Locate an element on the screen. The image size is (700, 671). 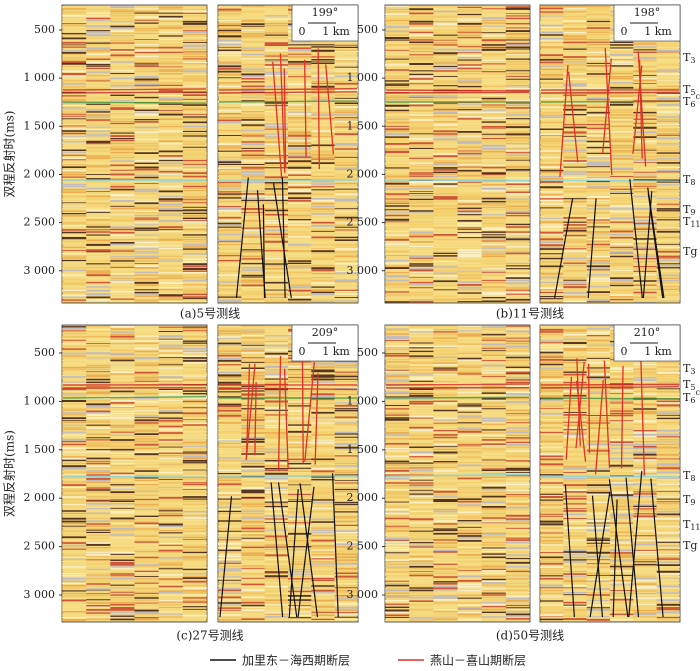
legend-label: 加里东－海西期断层 is located at coordinates (296, 660).